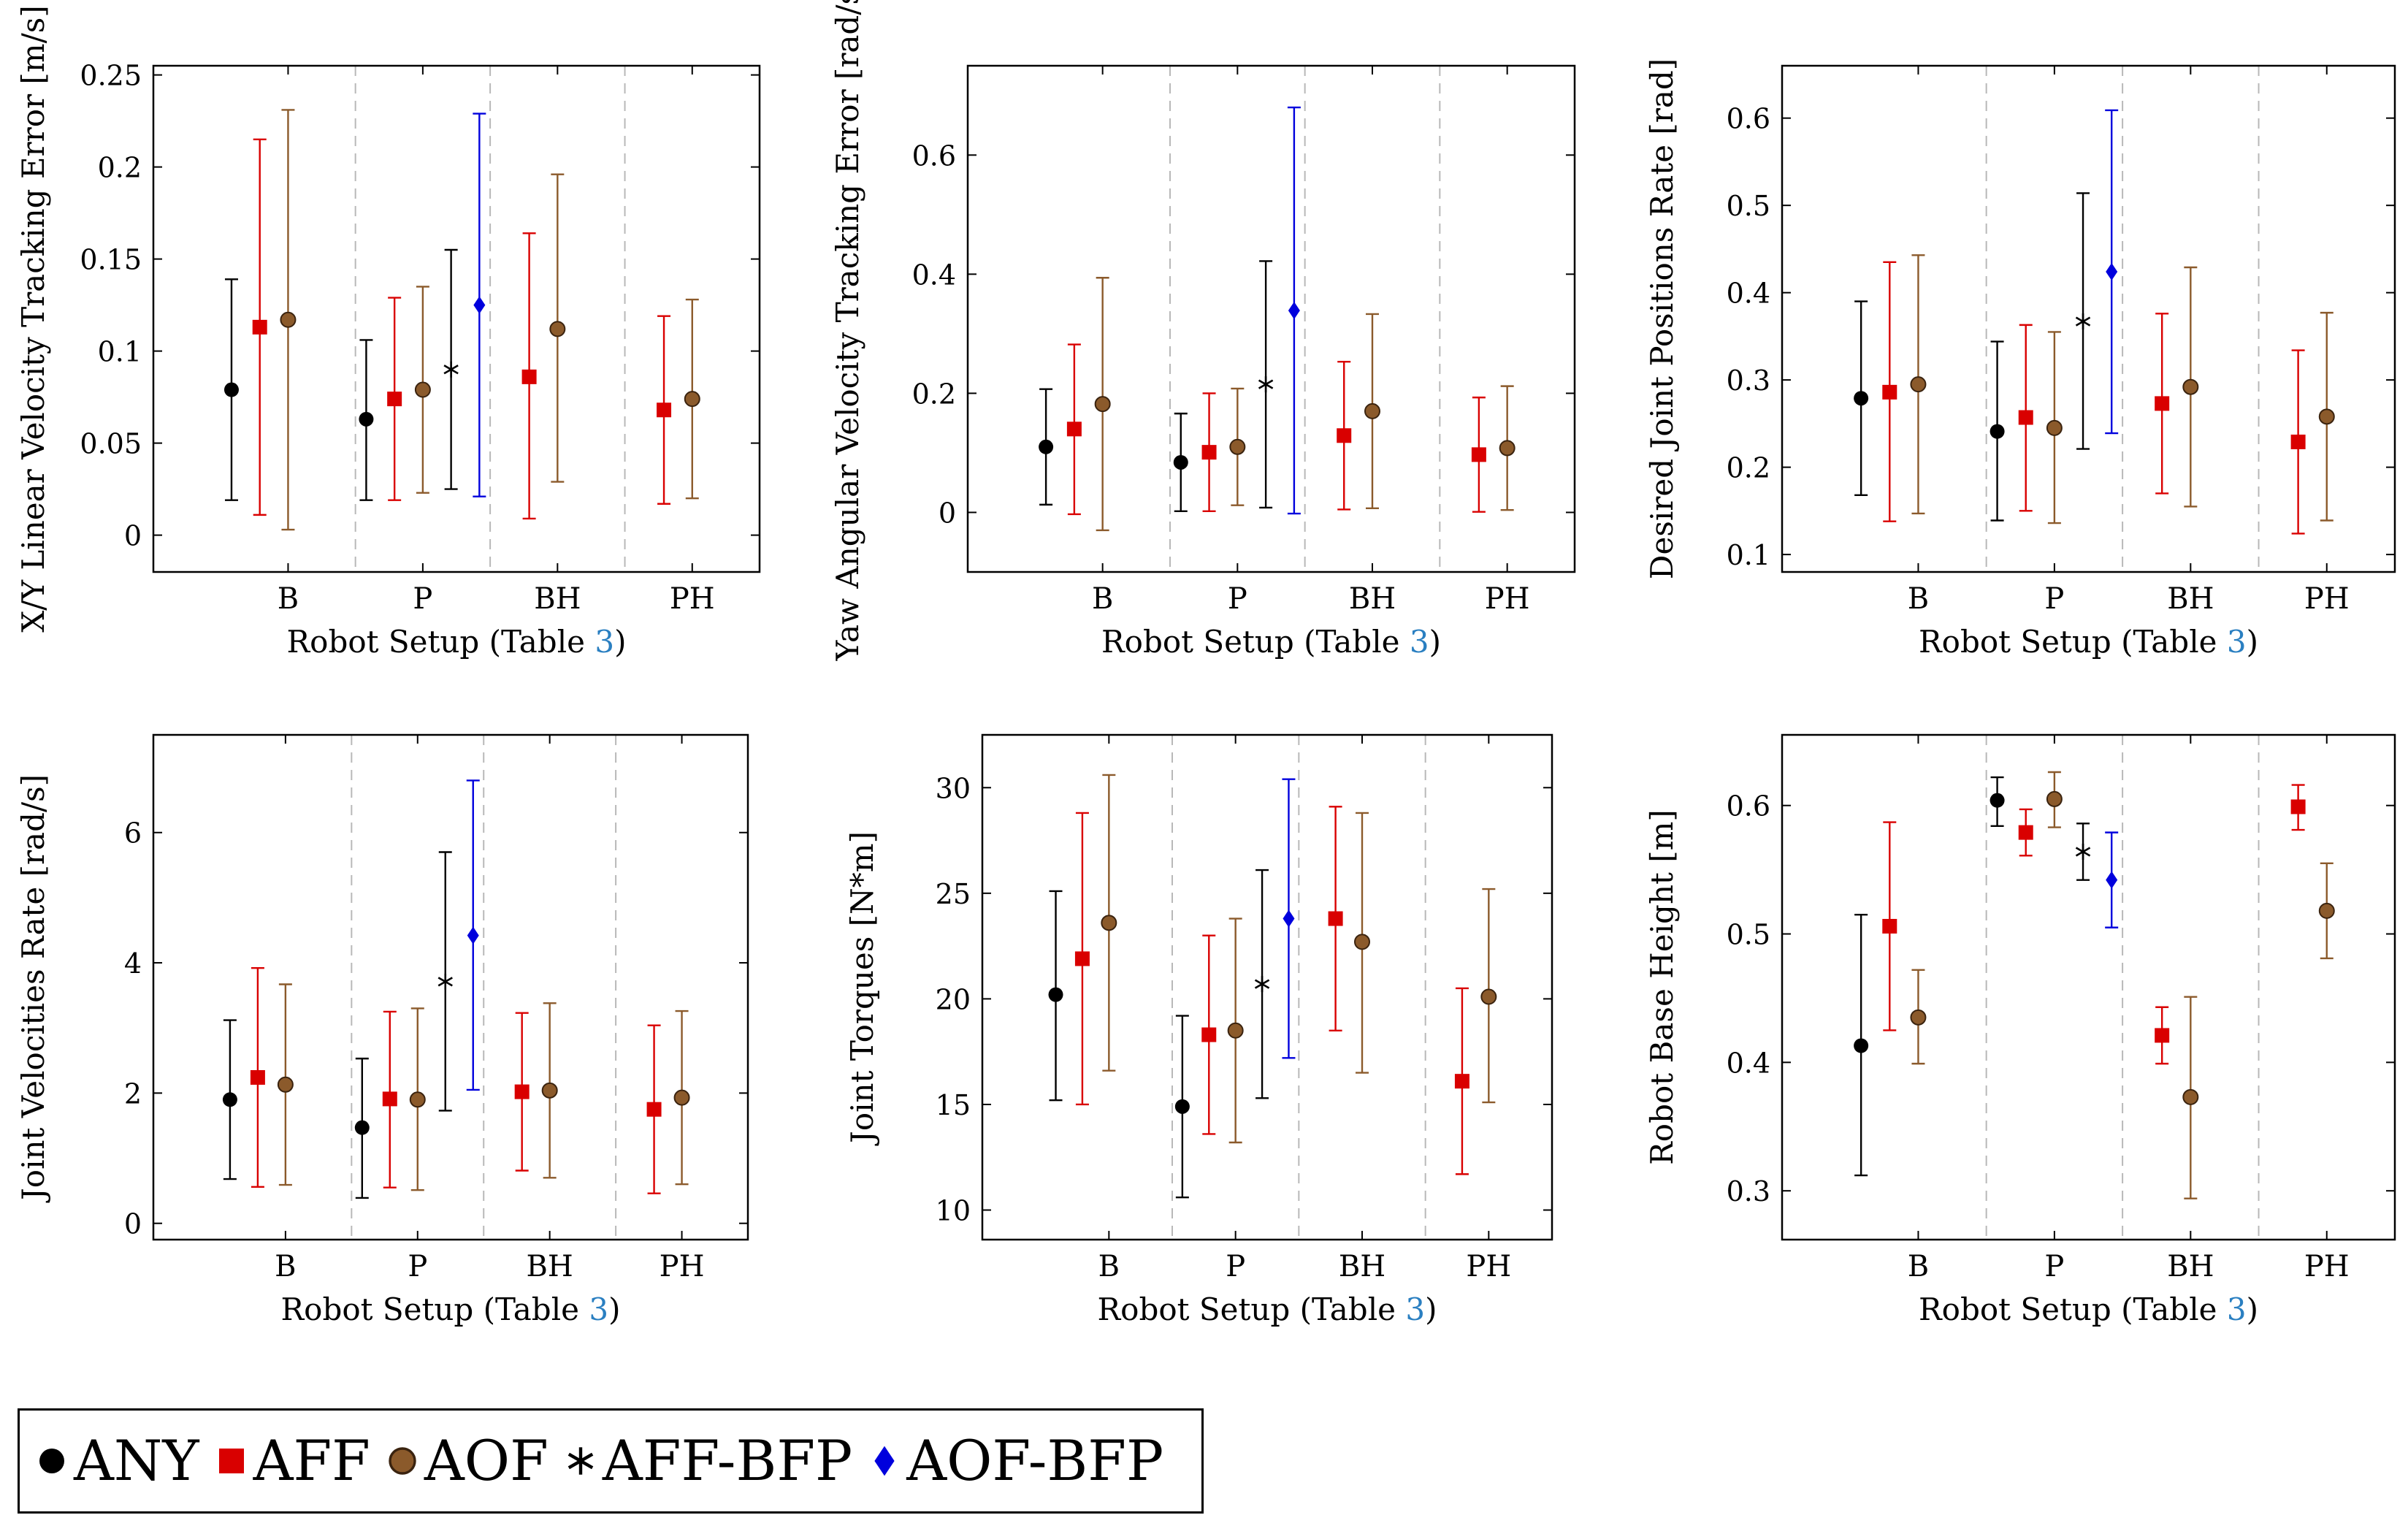  I want to click on y-tick-label: 0.4, so click(1748, 294).